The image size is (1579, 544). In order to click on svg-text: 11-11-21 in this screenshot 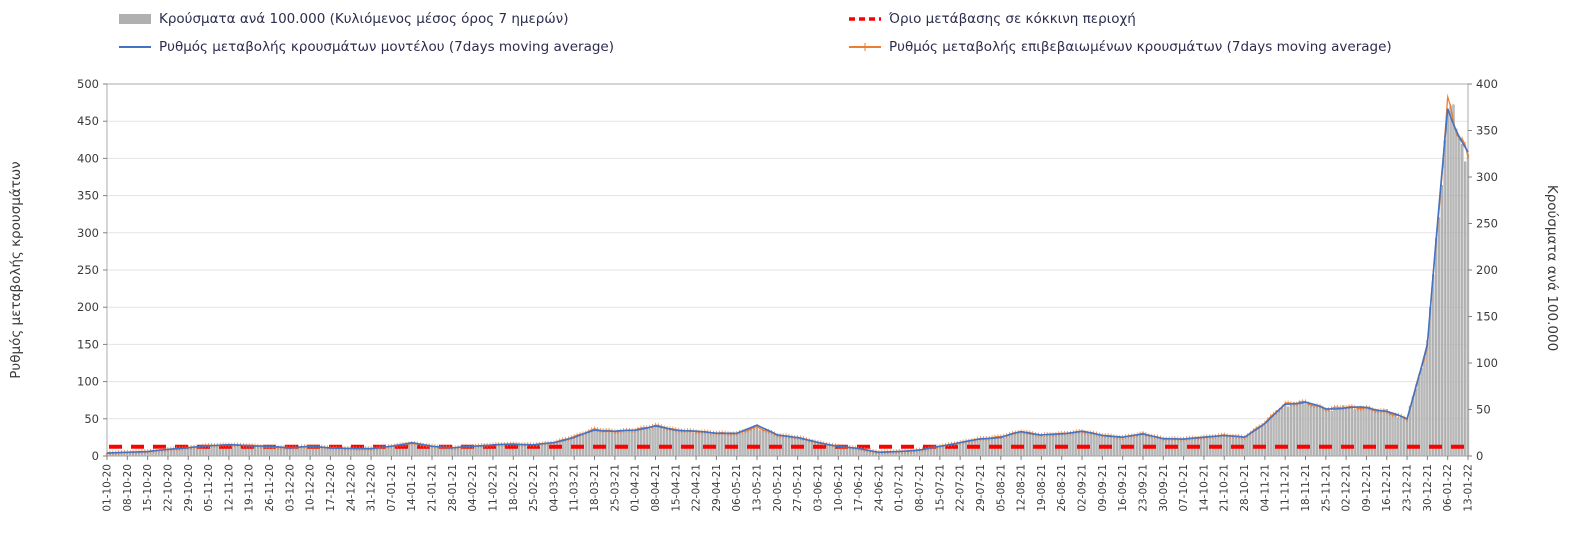, I will do `click(1286, 488)`.